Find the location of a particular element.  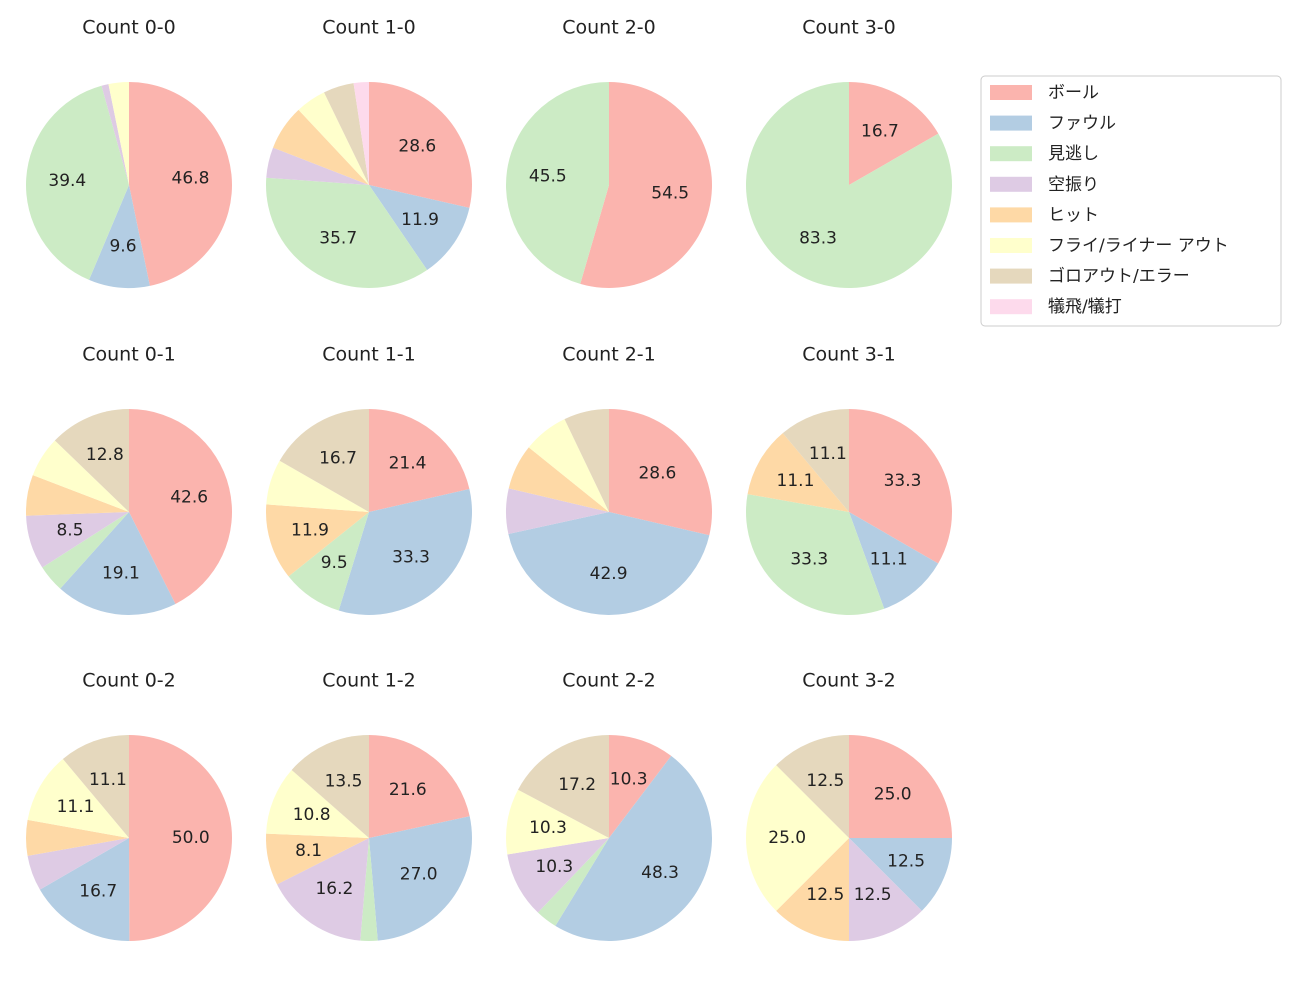

slice-label: 12.8 is located at coordinates (105, 455).